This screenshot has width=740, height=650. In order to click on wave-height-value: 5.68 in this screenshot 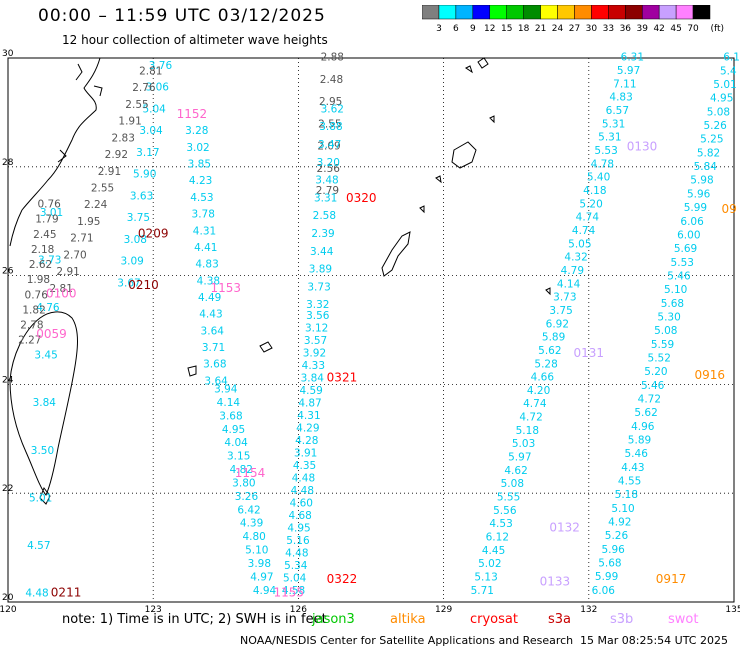, I will do `click(672, 304)`.